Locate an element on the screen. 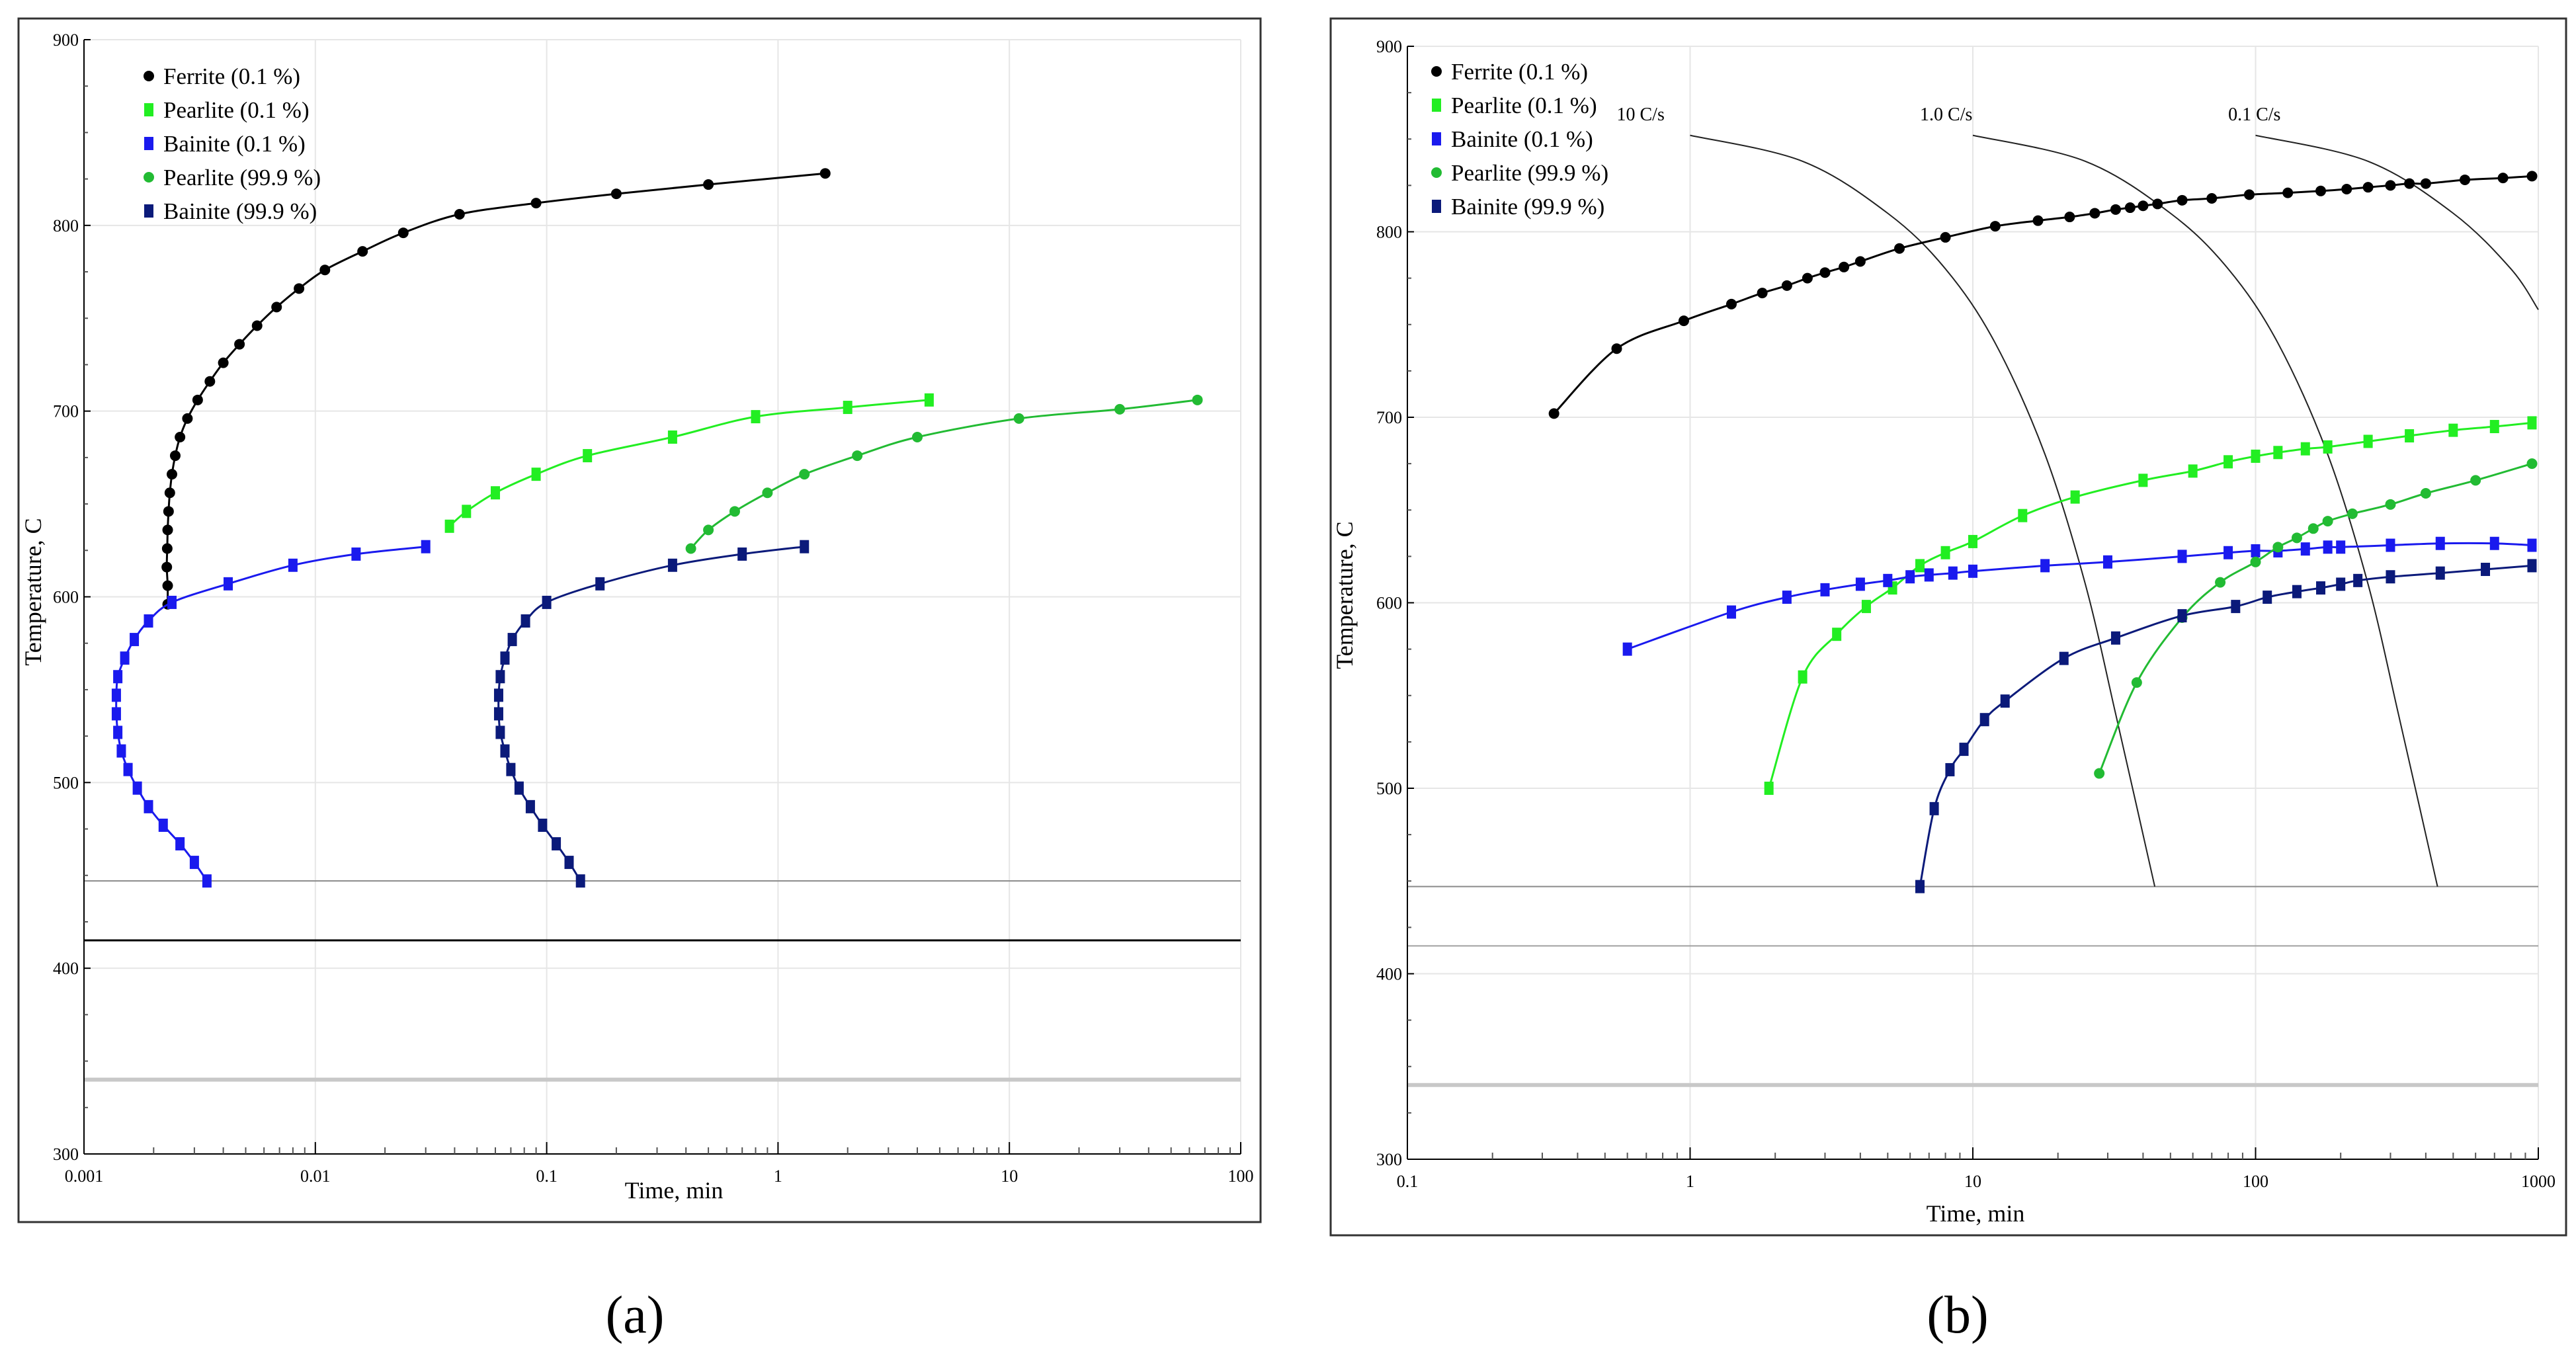  panel-b-y-tick-label: 400 is located at coordinates (1389, 974).